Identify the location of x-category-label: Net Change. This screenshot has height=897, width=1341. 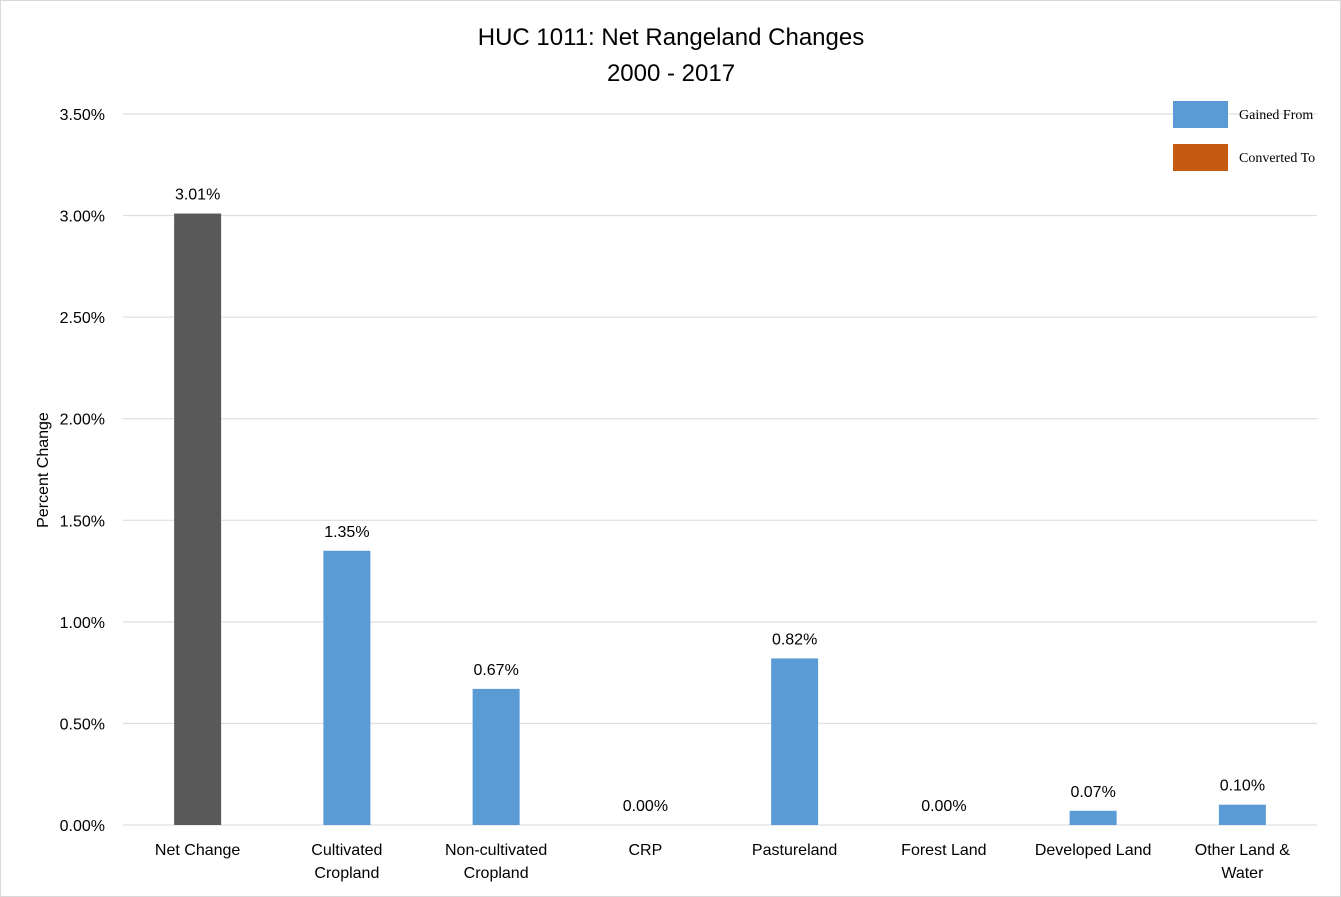
(197, 850).